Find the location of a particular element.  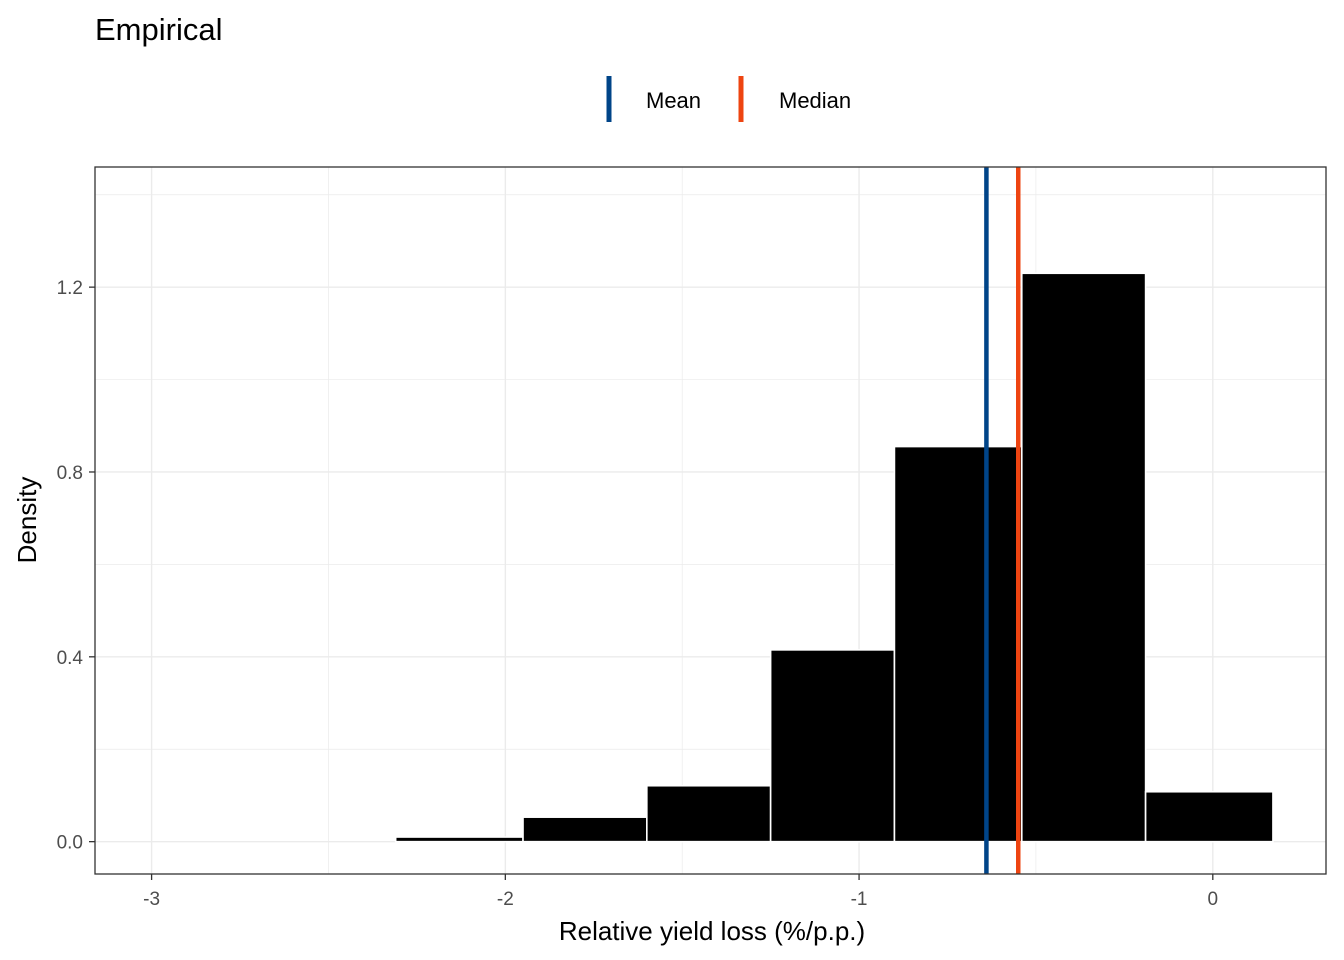

y-tick-label: 0.8 is located at coordinates (70, 473).